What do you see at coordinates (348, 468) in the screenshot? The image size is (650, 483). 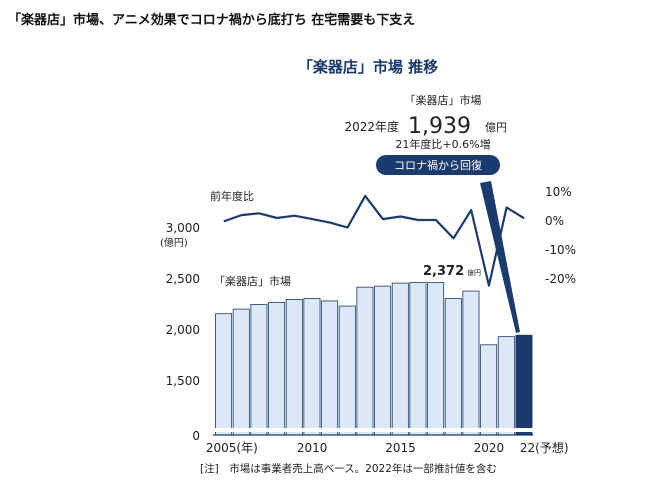 I see `note: [注] 市場は事業者売上高ベース。2022年は一部推計値を含む` at bounding box center [348, 468].